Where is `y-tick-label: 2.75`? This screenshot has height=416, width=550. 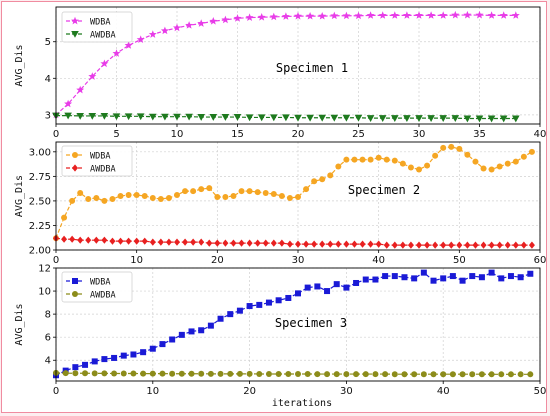
y-tick-label: 2.75 is located at coordinates (40, 177).